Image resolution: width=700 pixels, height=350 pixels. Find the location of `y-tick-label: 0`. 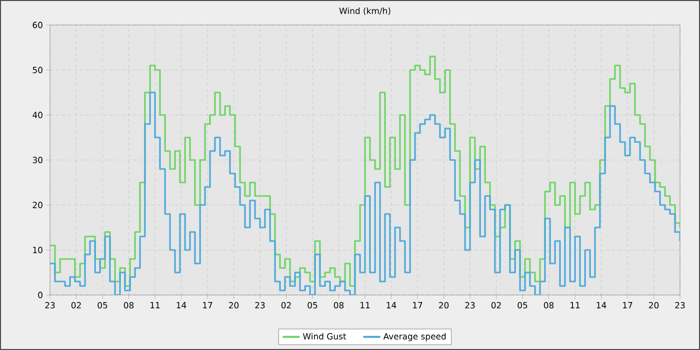

y-tick-label: 0 is located at coordinates (40, 295).